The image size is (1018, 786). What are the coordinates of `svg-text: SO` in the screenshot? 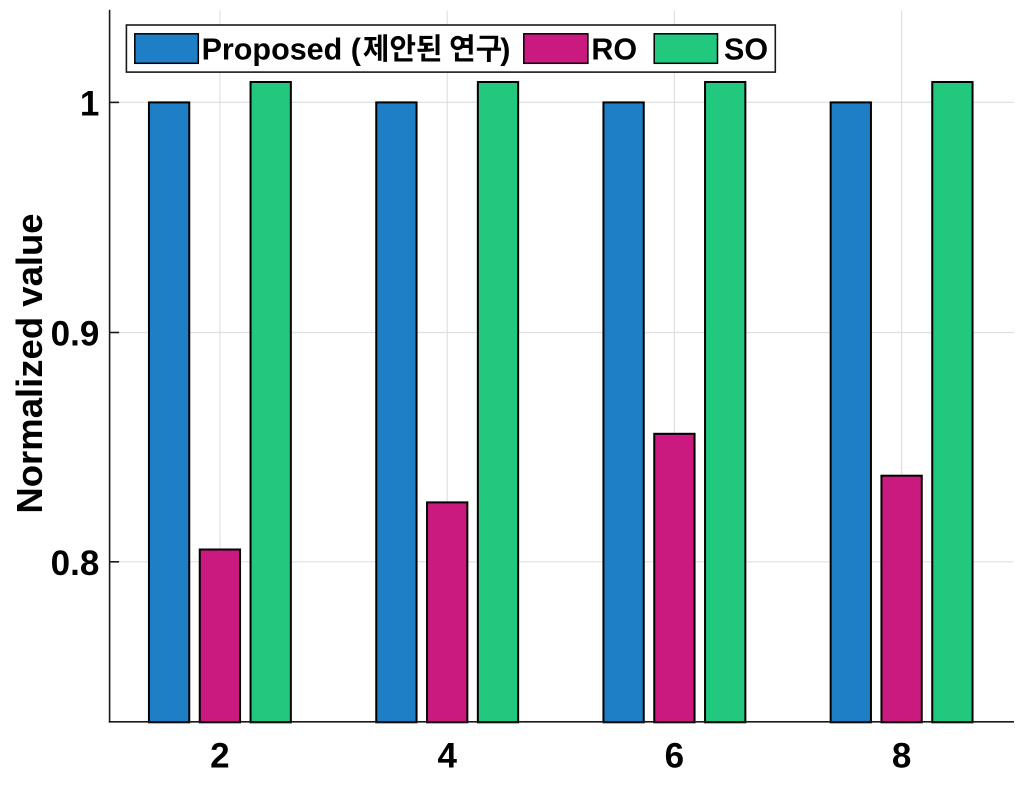 It's located at (746, 49).